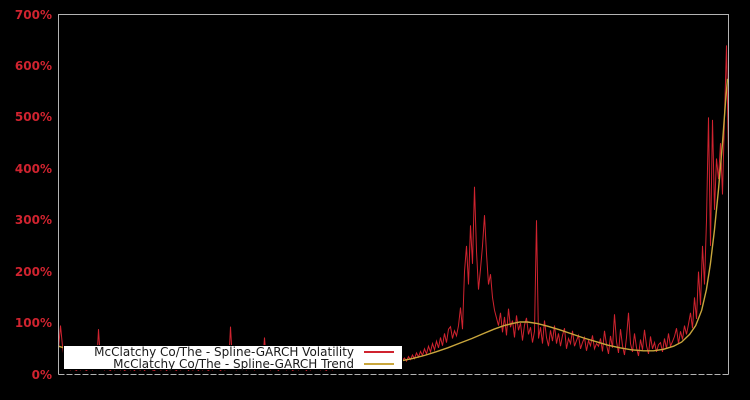 This screenshot has height=400, width=750. Describe the element at coordinates (379, 351) in the screenshot. I see `legend-line-sample-volatility` at that location.